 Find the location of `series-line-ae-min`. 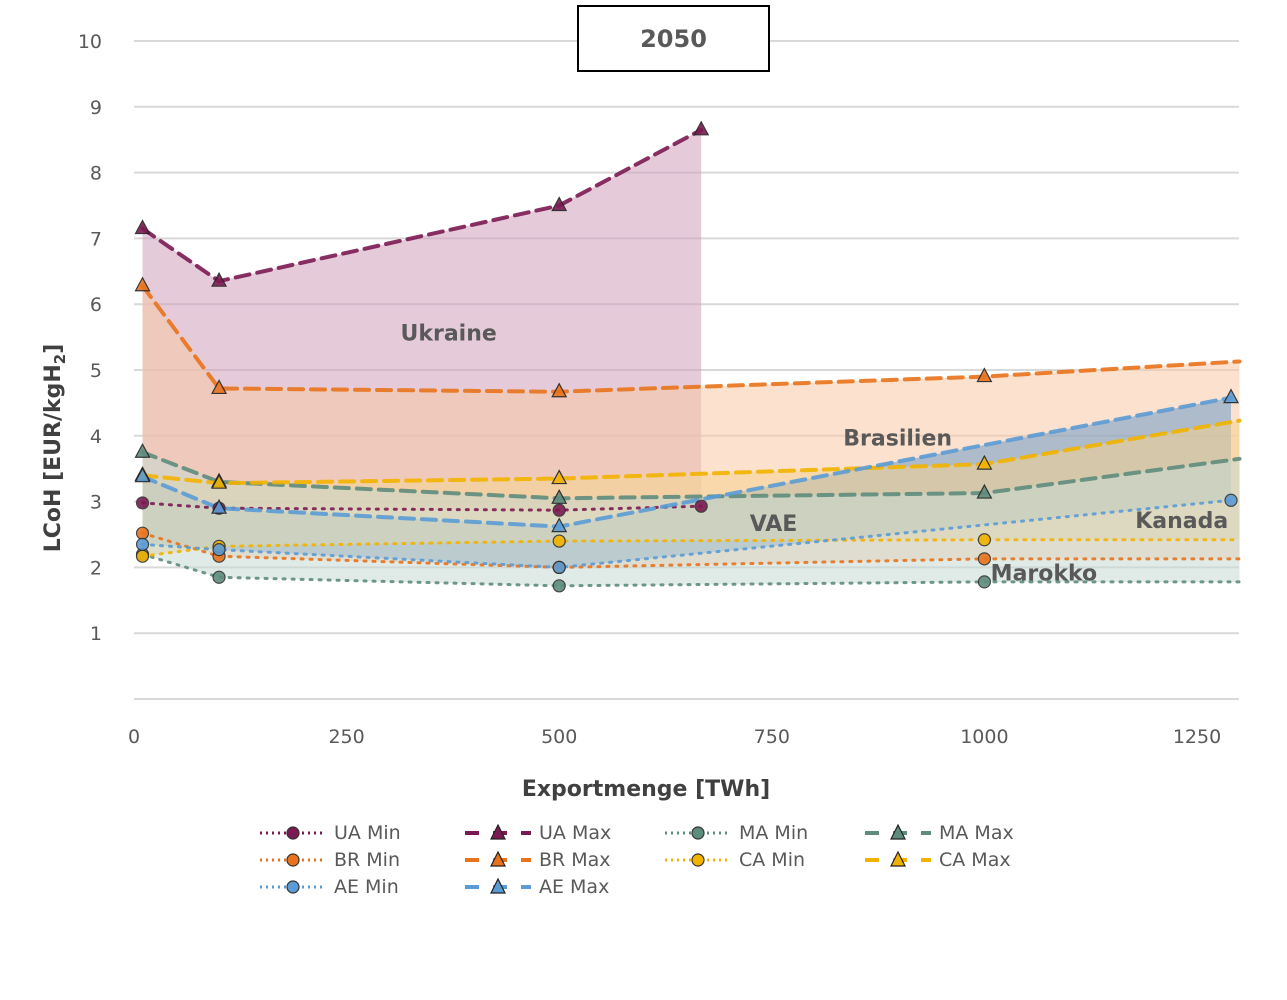

series-line-ae-min is located at coordinates (687, 533).